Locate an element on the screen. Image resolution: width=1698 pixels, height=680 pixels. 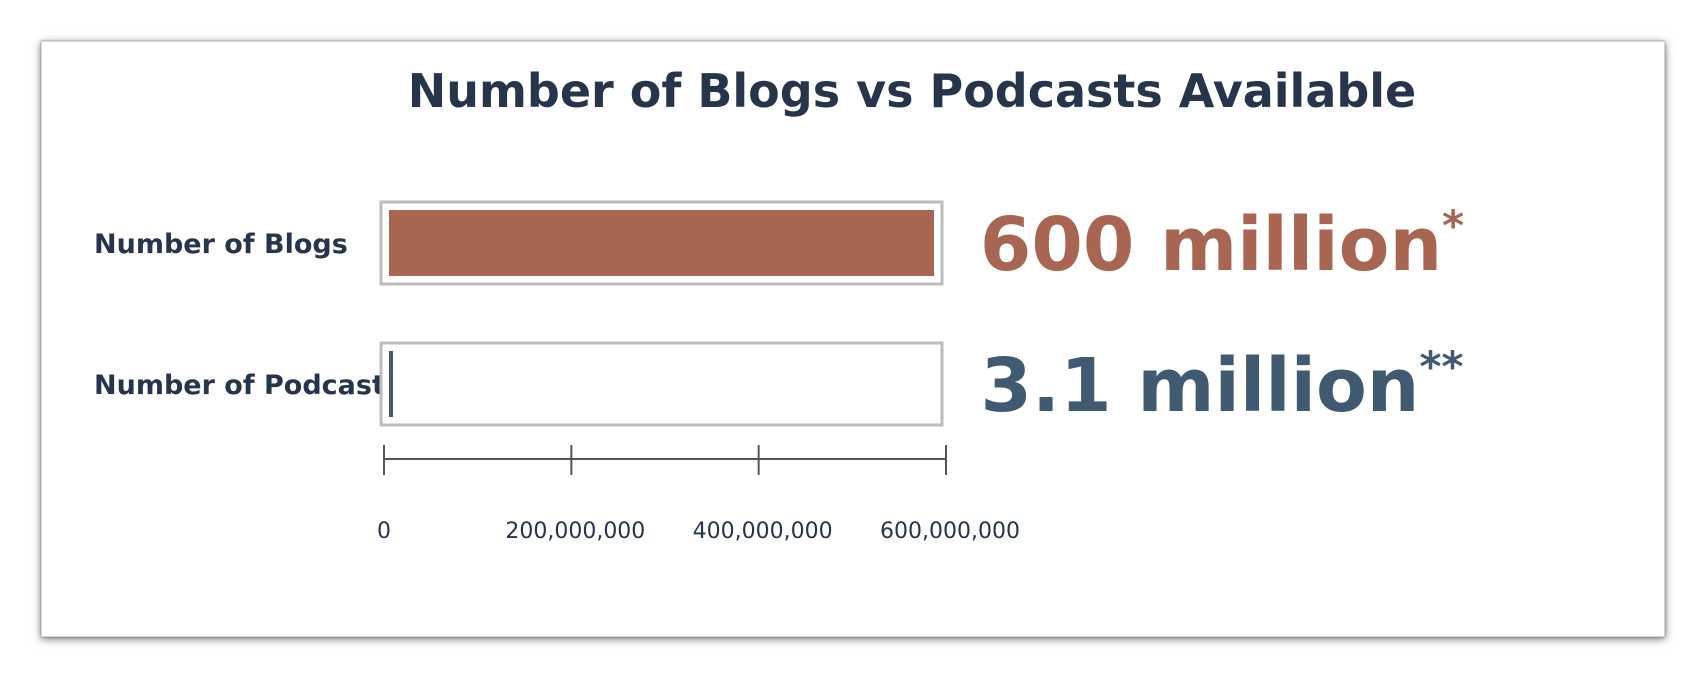
chart-title: Number of Blogs vs Podcasts Available is located at coordinates (912, 91).